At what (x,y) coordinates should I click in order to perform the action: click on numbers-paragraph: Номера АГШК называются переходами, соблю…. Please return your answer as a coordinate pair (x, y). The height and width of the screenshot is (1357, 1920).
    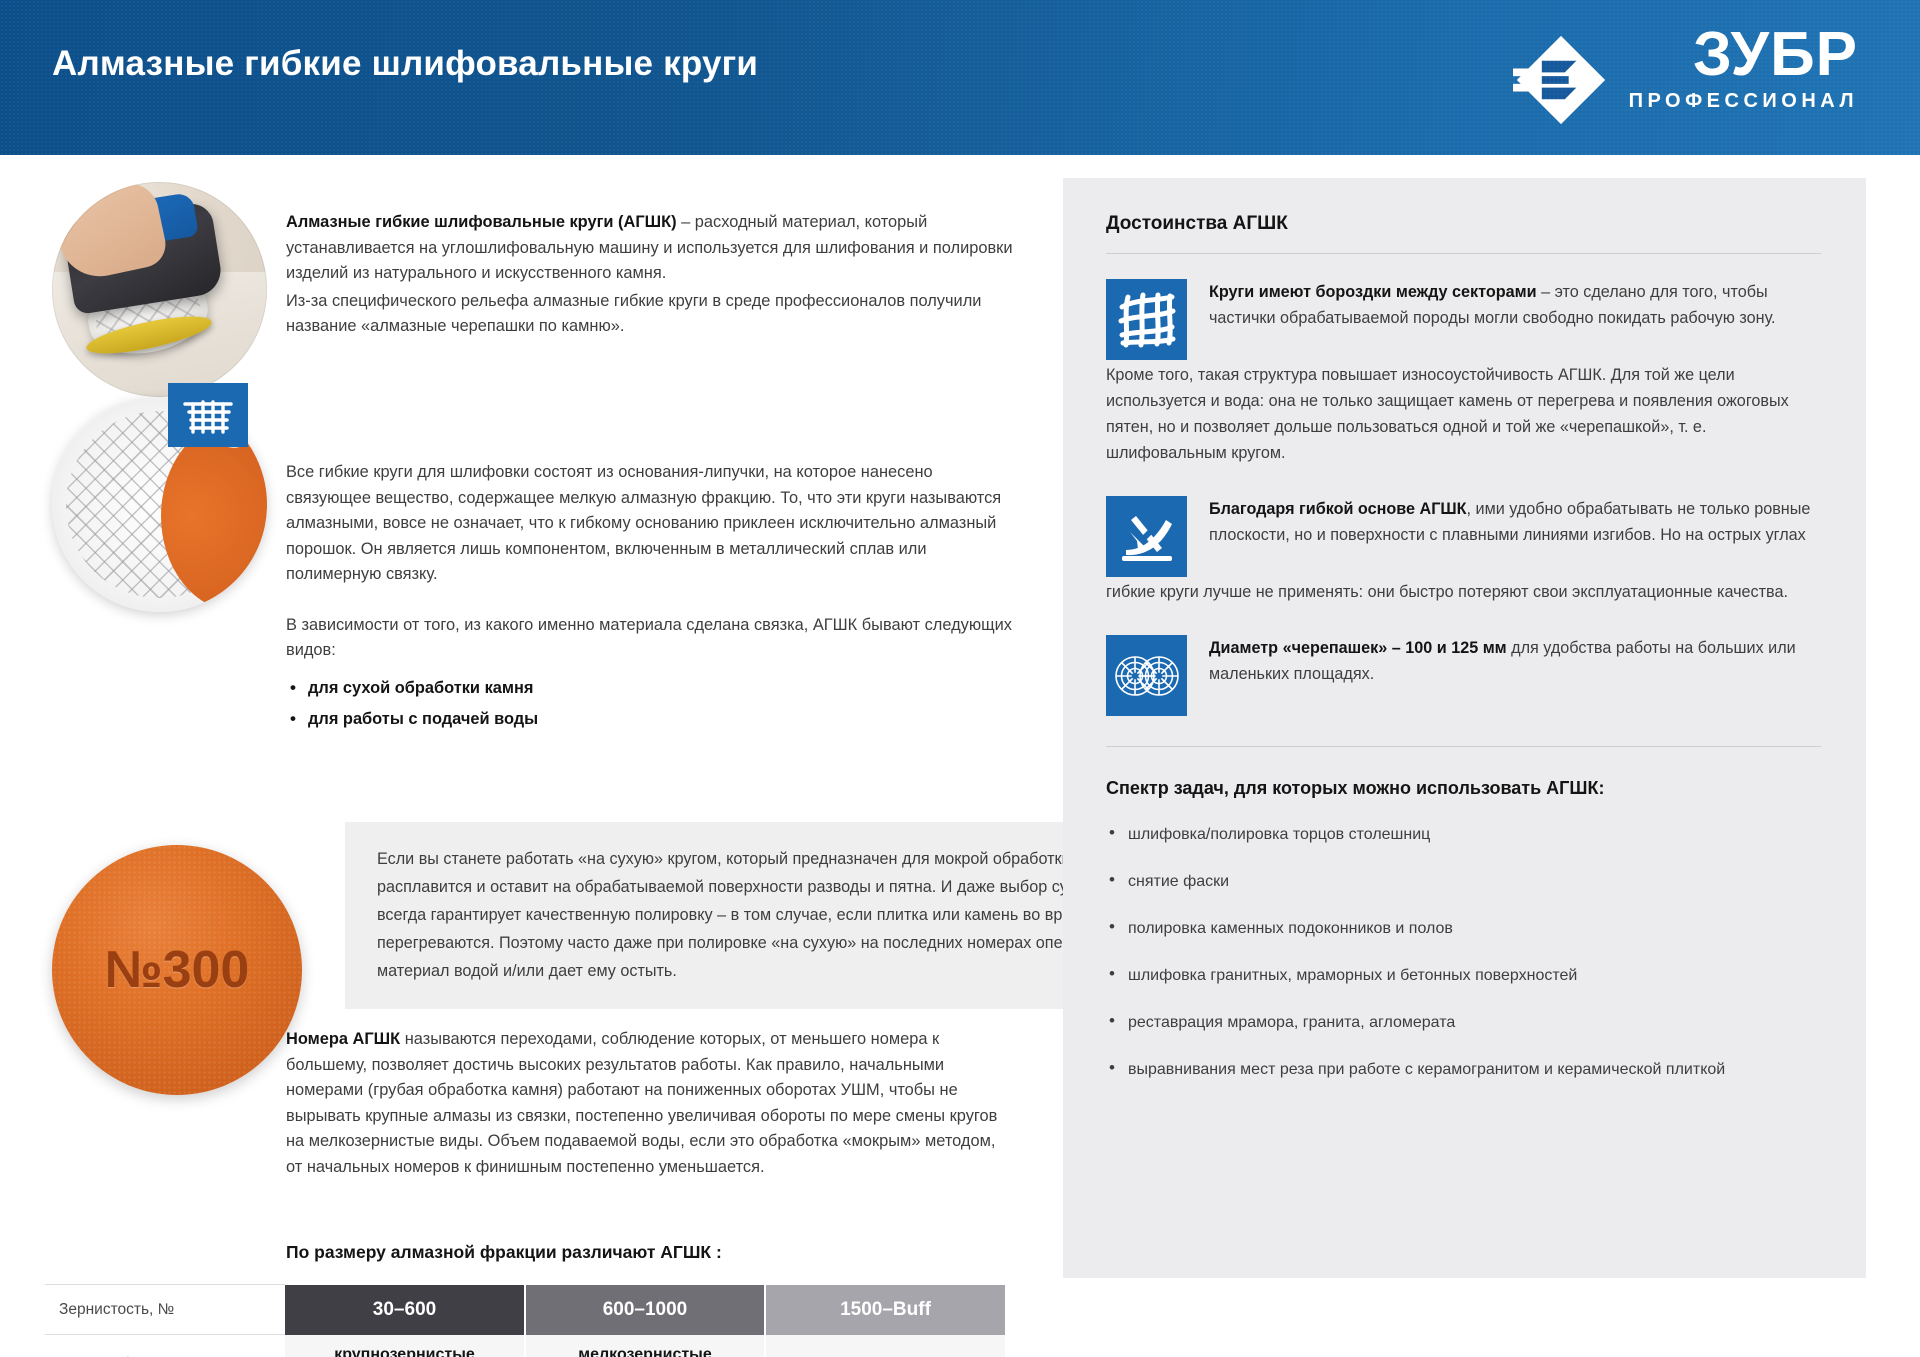
    Looking at the image, I should click on (651, 1103).